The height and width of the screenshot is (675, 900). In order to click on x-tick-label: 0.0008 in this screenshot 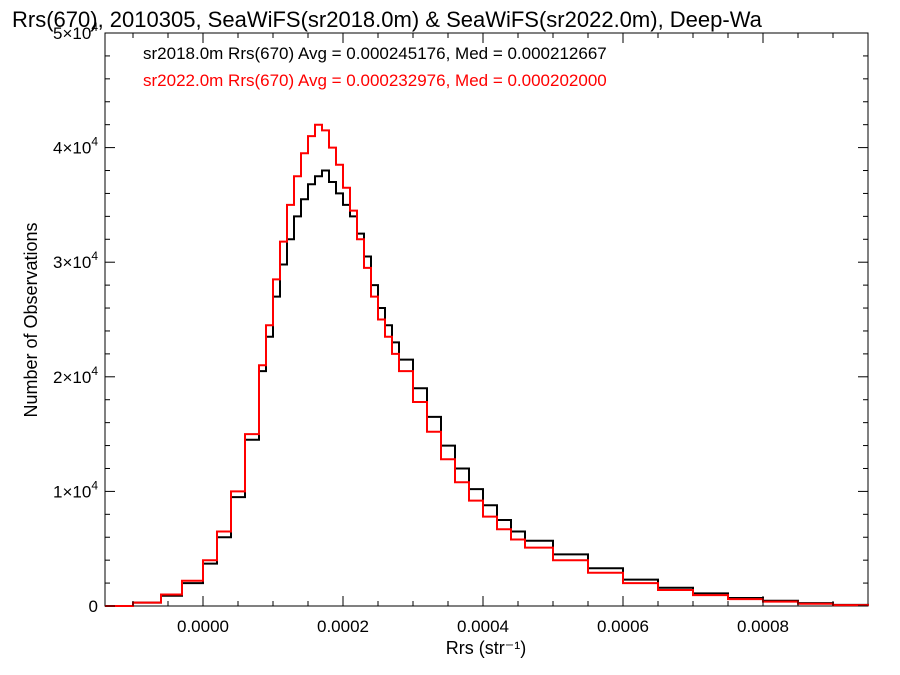, I will do `click(763, 626)`.